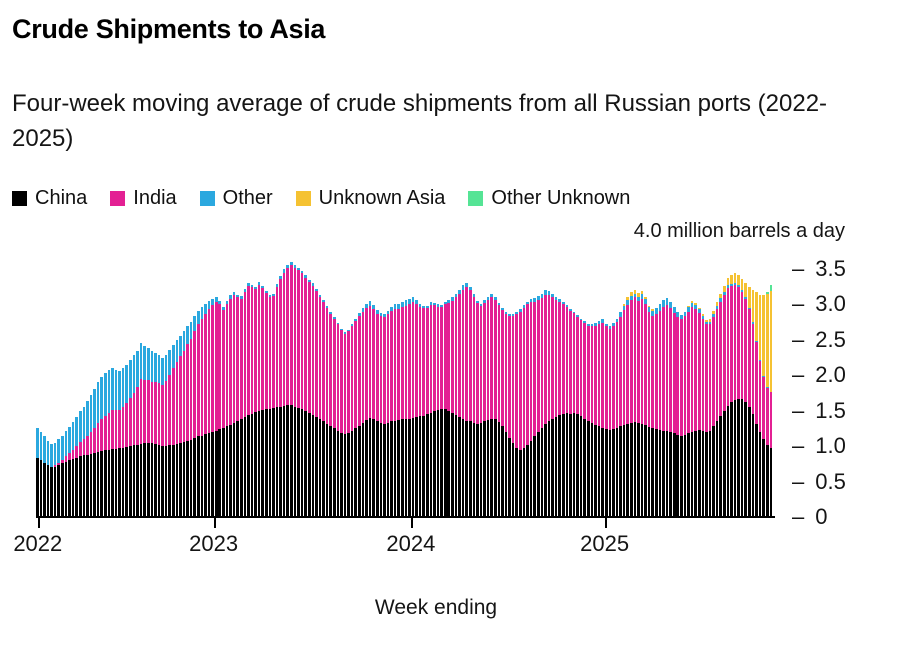 The height and width of the screenshot is (647, 906). Describe the element at coordinates (382, 198) in the screenshot. I see `legend-label: Unknown Asia` at that location.